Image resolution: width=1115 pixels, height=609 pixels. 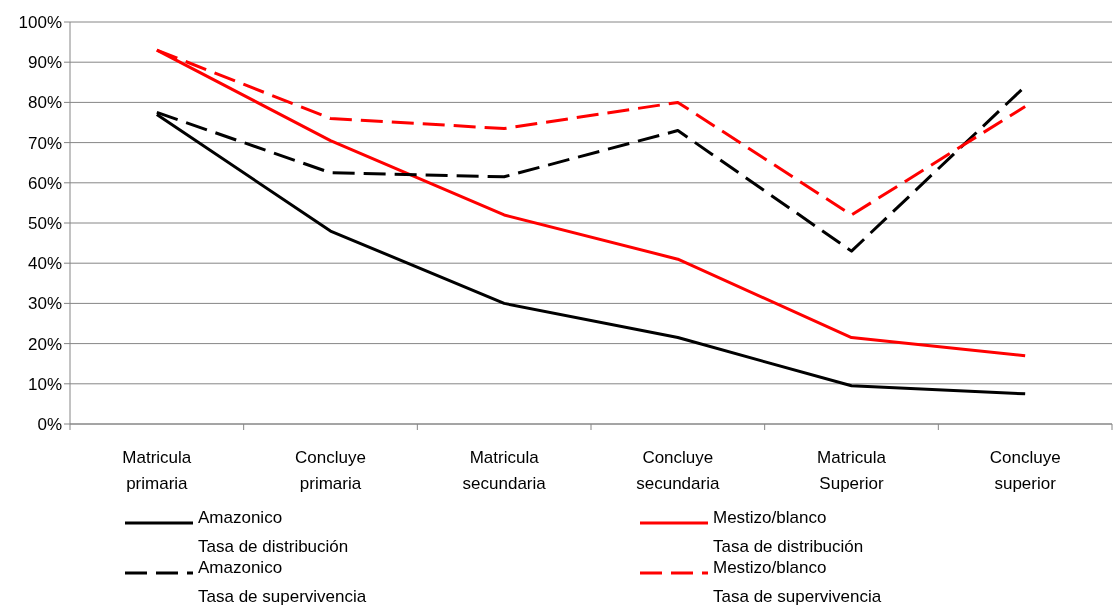 I want to click on legend-label: Mestizo/blanco Tasa de supervivencia, so click(x=797, y=582).